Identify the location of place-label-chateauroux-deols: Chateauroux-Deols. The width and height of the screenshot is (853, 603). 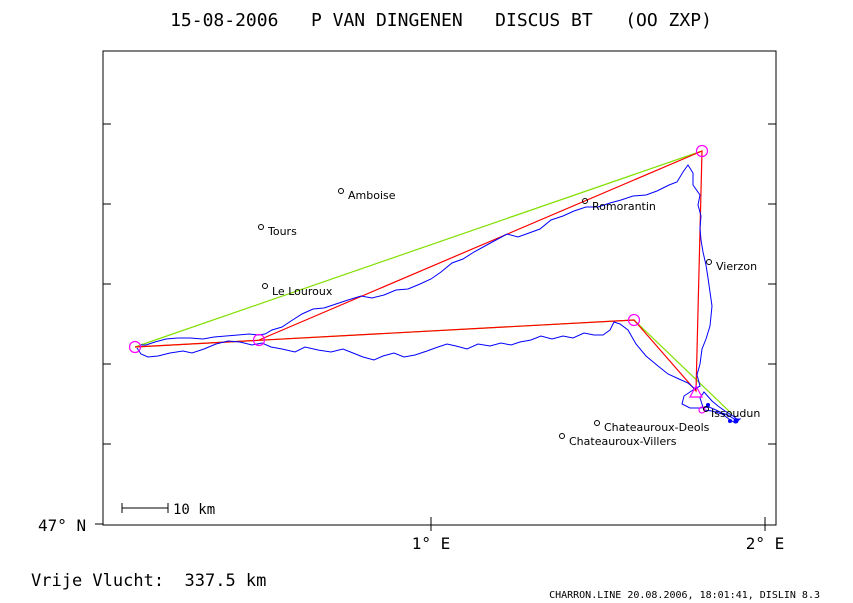
(657, 427).